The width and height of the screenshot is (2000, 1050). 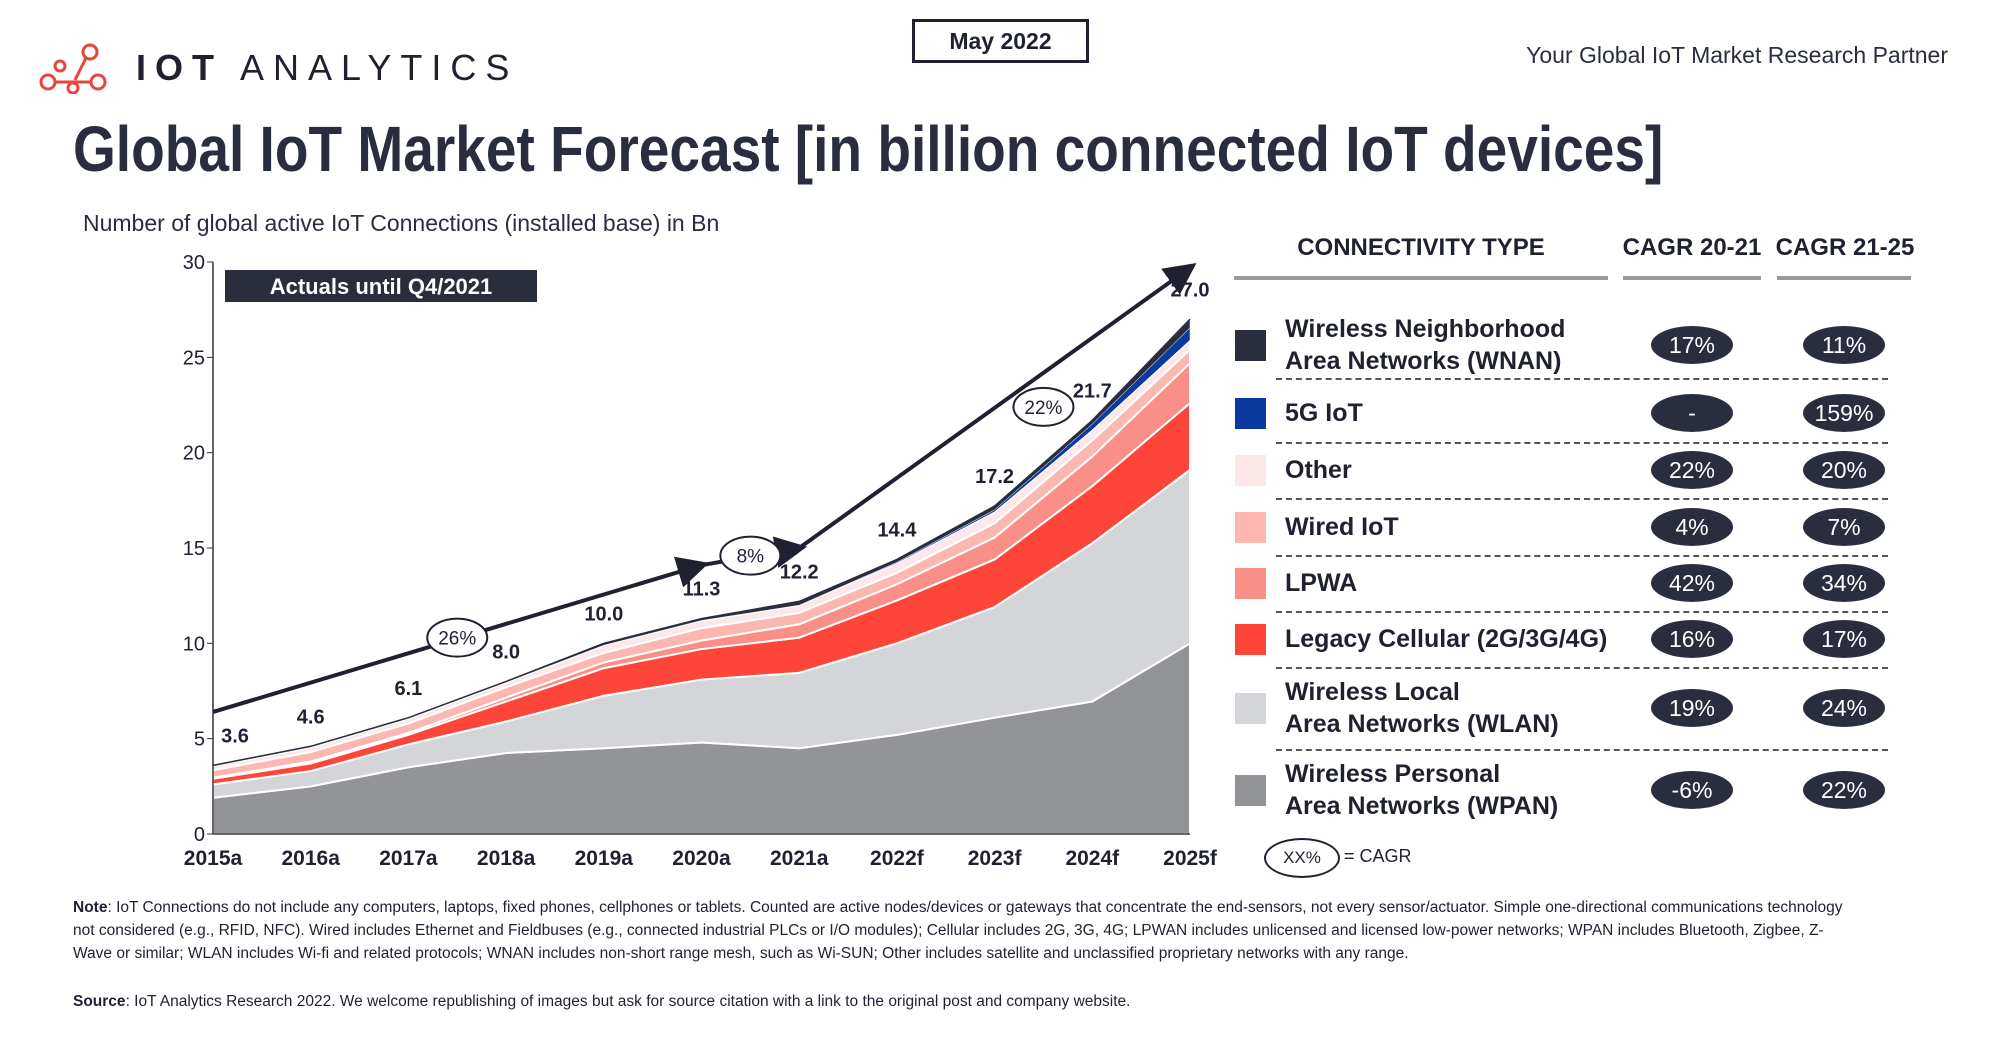 I want to click on y-tick-label: 30, so click(x=194, y=263).